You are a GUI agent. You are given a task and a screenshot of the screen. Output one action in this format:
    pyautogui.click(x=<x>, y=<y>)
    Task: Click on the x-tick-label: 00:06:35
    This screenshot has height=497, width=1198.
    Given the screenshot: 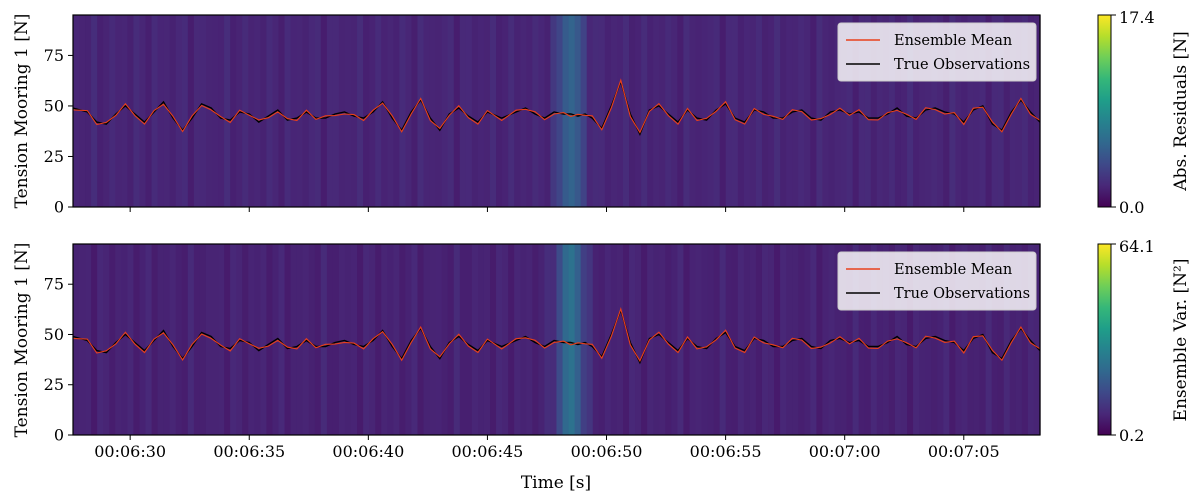 What is the action you would take?
    pyautogui.click(x=249, y=451)
    